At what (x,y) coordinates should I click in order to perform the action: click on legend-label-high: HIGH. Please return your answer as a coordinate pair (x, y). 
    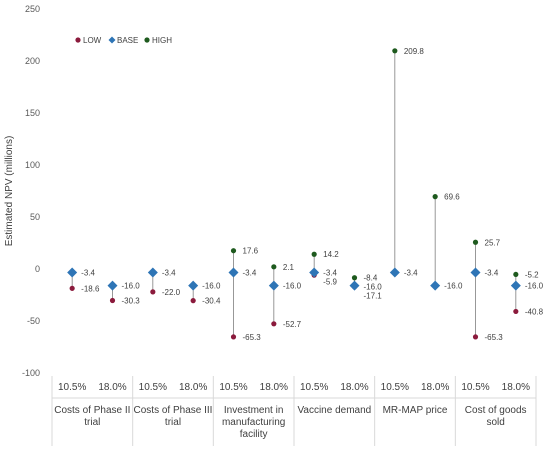
    Looking at the image, I should click on (162, 40).